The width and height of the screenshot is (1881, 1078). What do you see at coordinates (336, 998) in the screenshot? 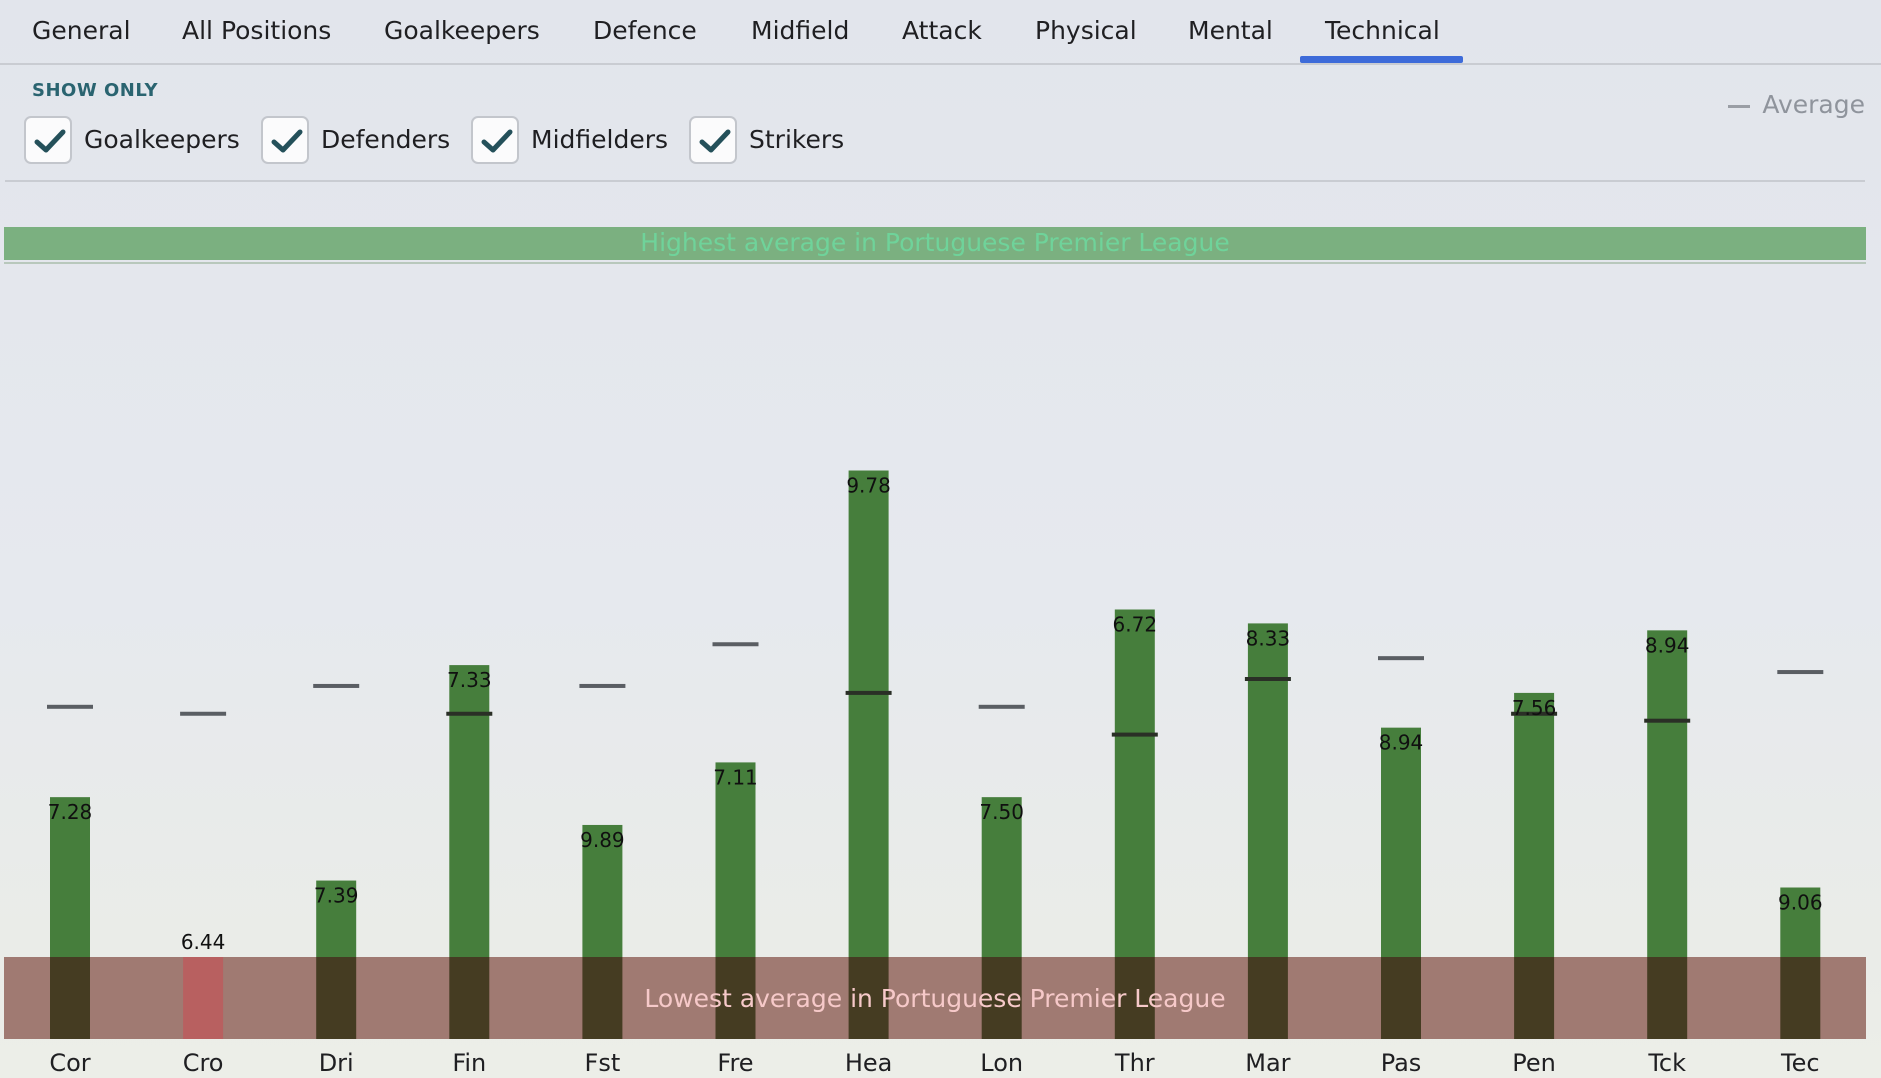
I see `bar-base-dri` at bounding box center [336, 998].